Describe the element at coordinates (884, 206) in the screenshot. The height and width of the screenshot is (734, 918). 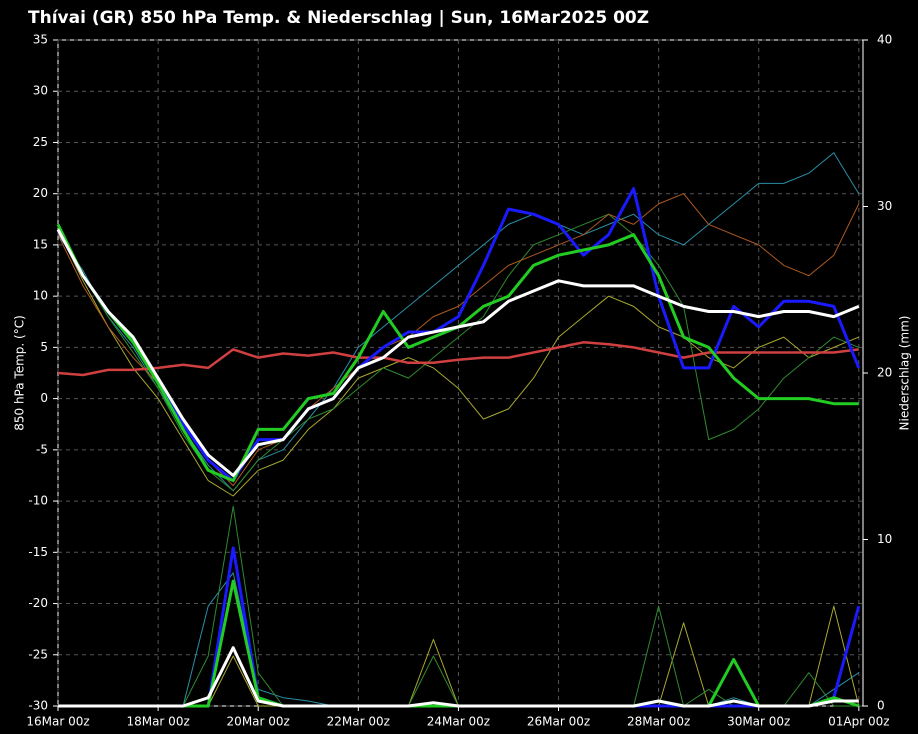
I see `y2-tick-label: 30` at that location.